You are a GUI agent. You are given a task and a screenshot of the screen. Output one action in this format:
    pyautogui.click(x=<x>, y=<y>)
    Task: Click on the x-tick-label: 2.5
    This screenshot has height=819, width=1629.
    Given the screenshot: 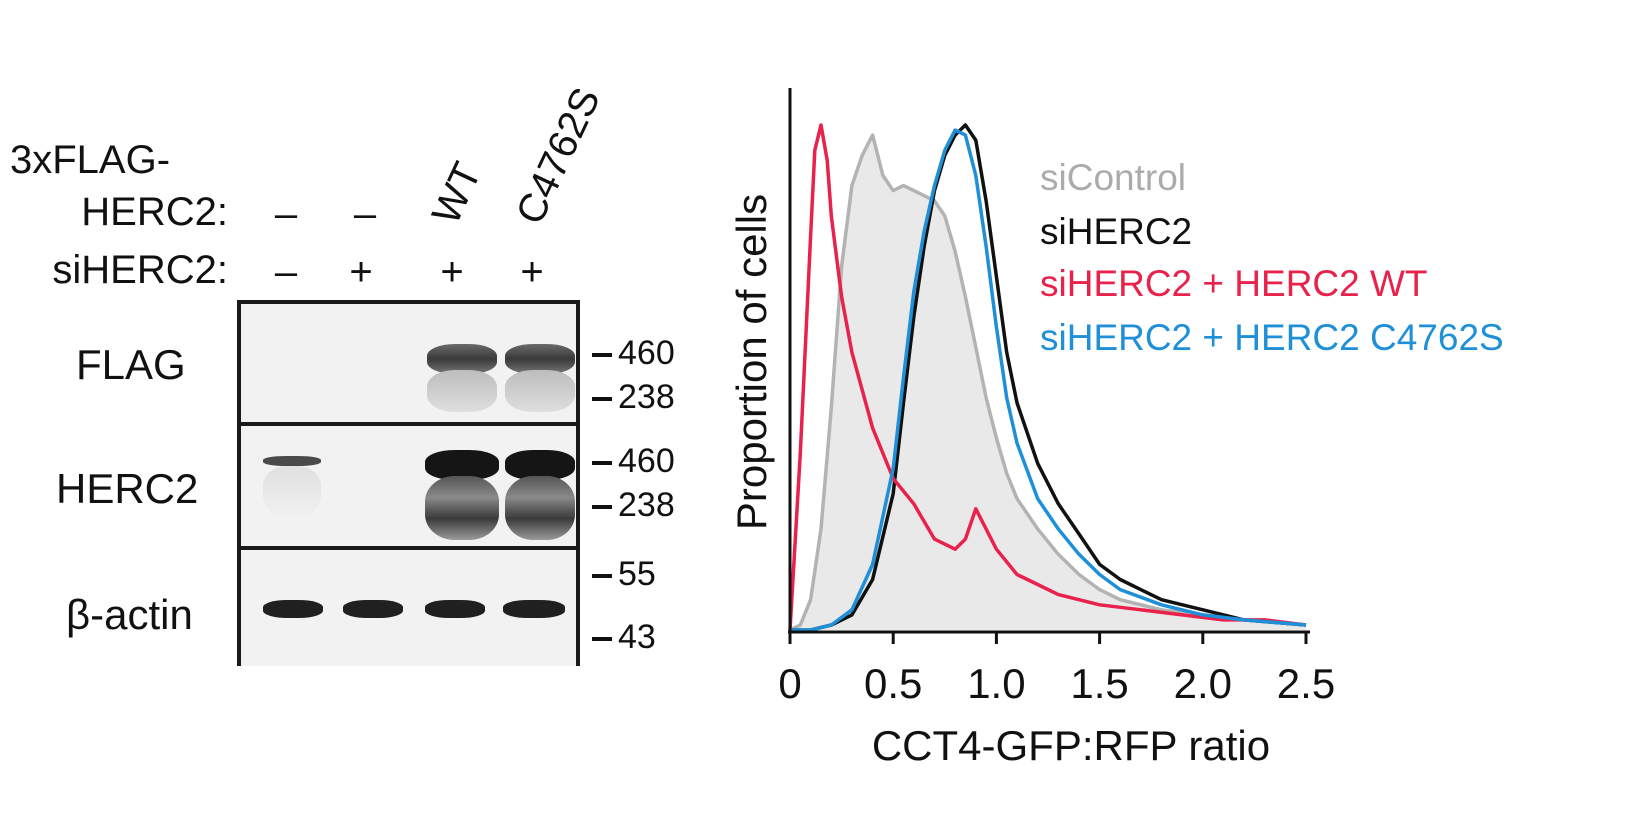 What is the action you would take?
    pyautogui.click(x=1306, y=683)
    